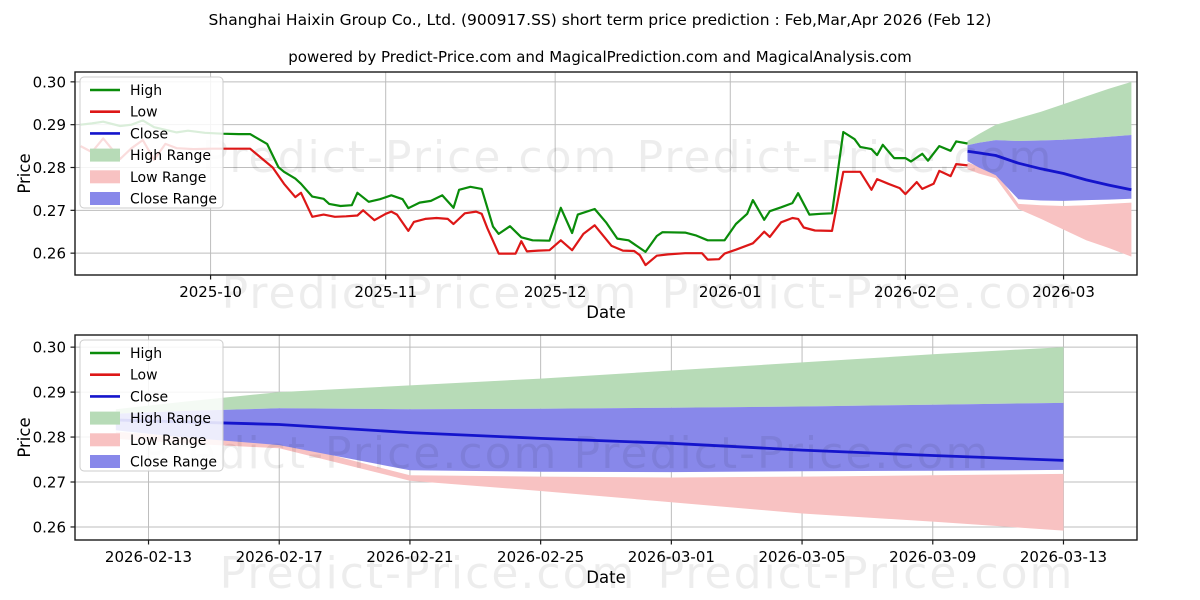 The width and height of the screenshot is (1200, 600). What do you see at coordinates (210, 292) in the screenshot?
I see `x-tick-label: 2025-10` at bounding box center [210, 292].